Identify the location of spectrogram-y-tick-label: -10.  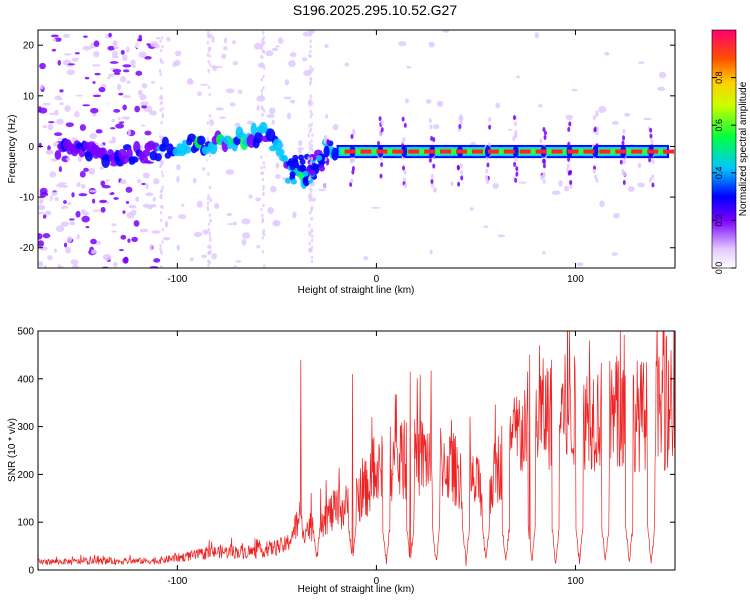
(27, 198).